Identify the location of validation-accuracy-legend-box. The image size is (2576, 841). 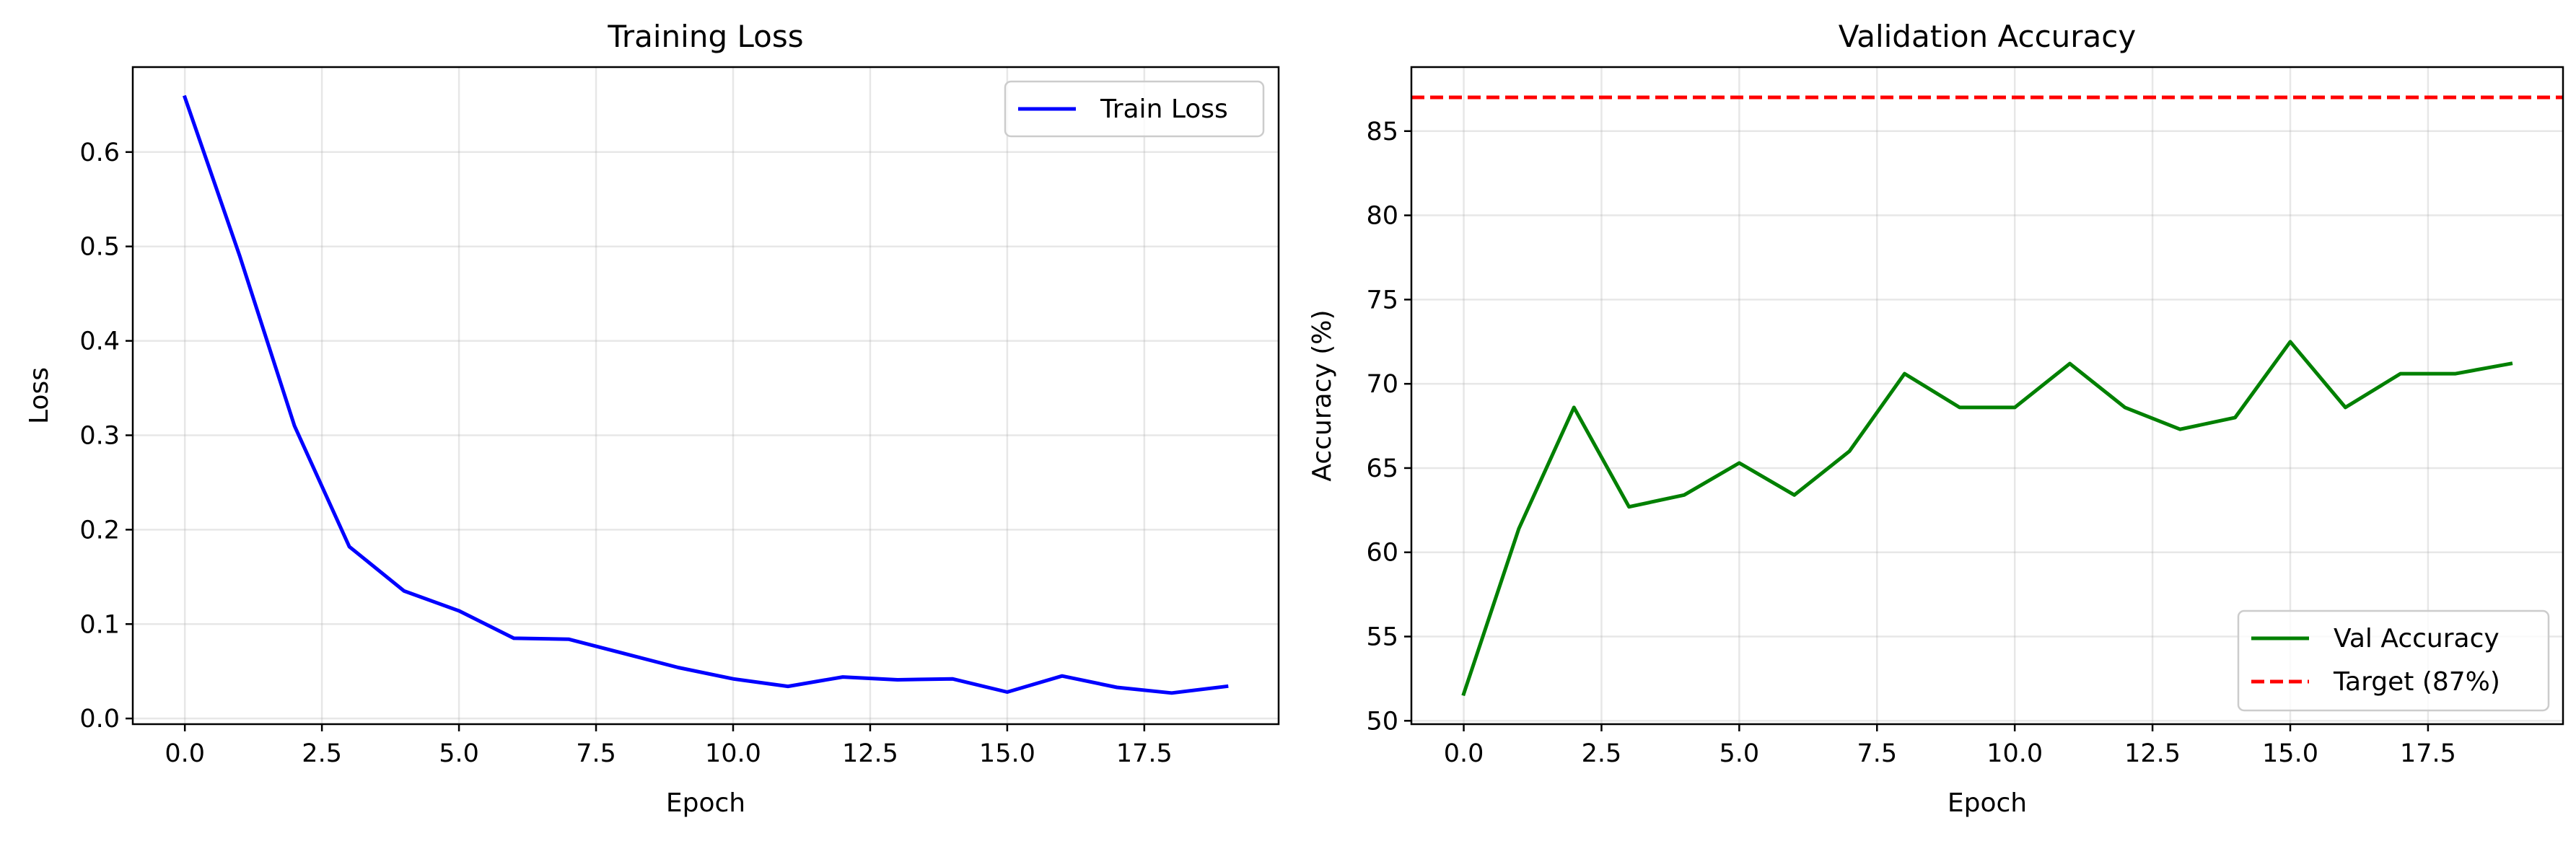
(2393, 660).